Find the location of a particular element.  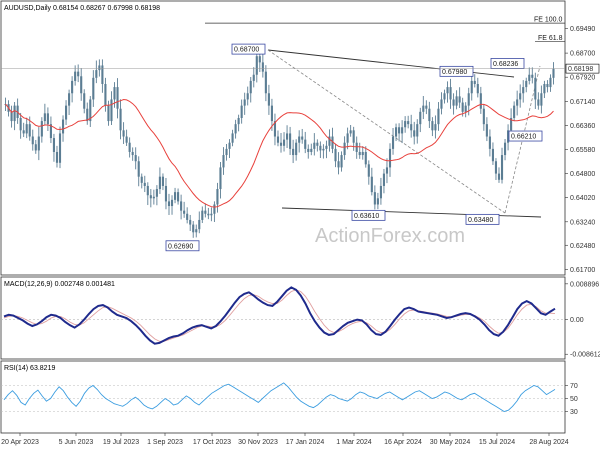

macd-line is located at coordinates (279, 315).